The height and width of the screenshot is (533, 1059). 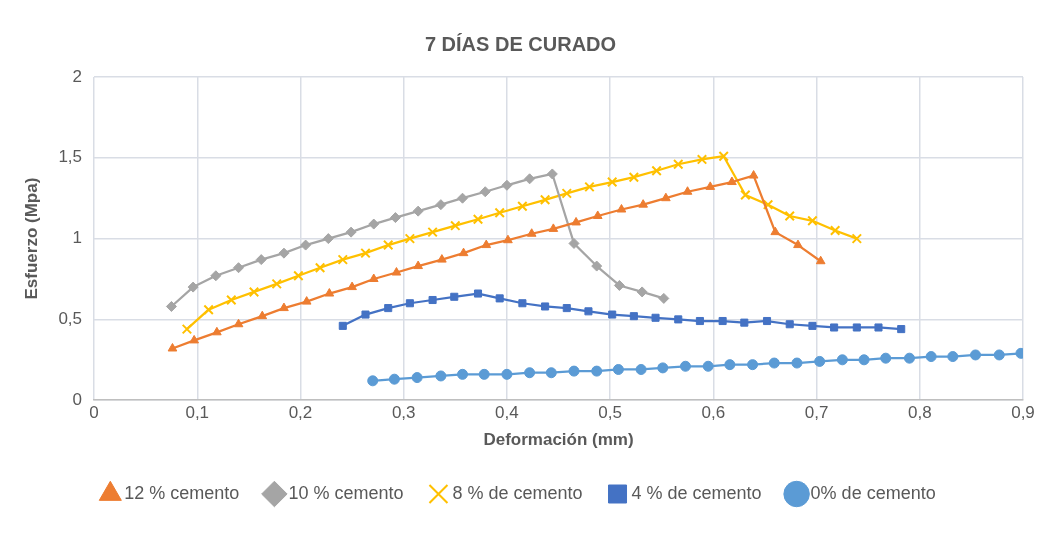 What do you see at coordinates (1023, 413) in the screenshot?
I see `x-tick-label: 0,9` at bounding box center [1023, 413].